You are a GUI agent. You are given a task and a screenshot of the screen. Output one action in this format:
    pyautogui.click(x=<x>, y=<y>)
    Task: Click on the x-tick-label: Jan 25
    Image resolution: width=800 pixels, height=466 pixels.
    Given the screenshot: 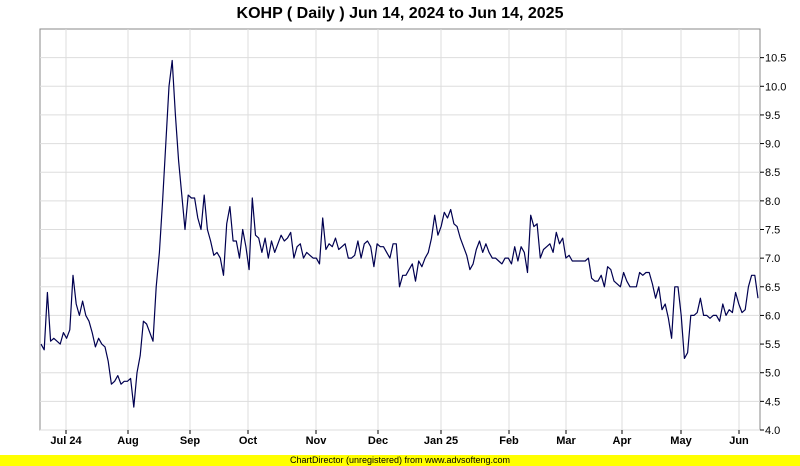 What is the action you would take?
    pyautogui.click(x=441, y=441)
    